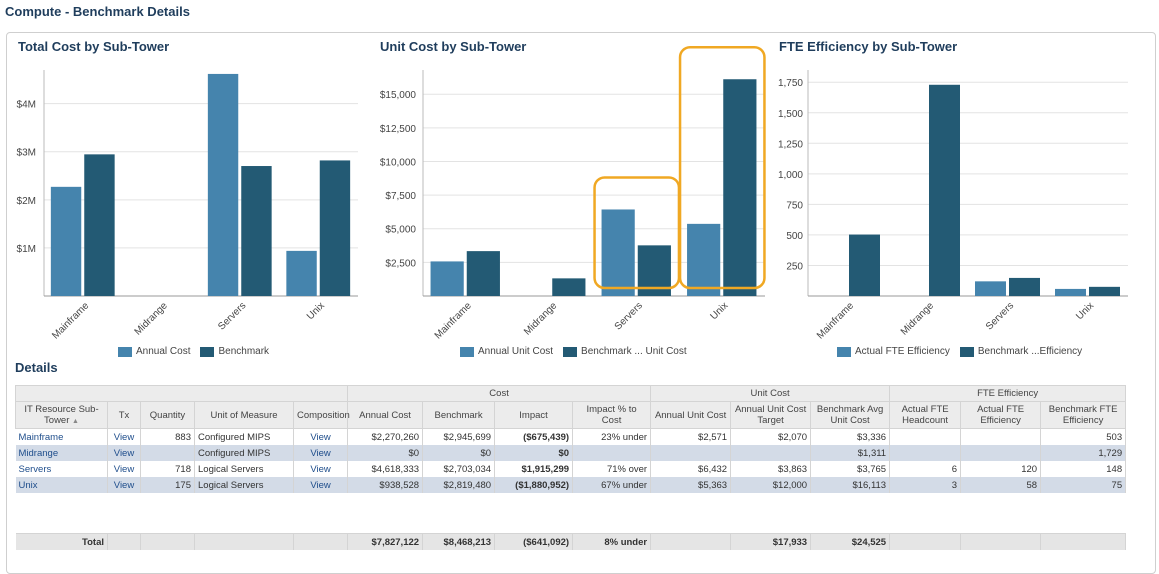 This screenshot has height=574, width=1159. I want to click on y-tick-label: $1M, so click(26, 249).